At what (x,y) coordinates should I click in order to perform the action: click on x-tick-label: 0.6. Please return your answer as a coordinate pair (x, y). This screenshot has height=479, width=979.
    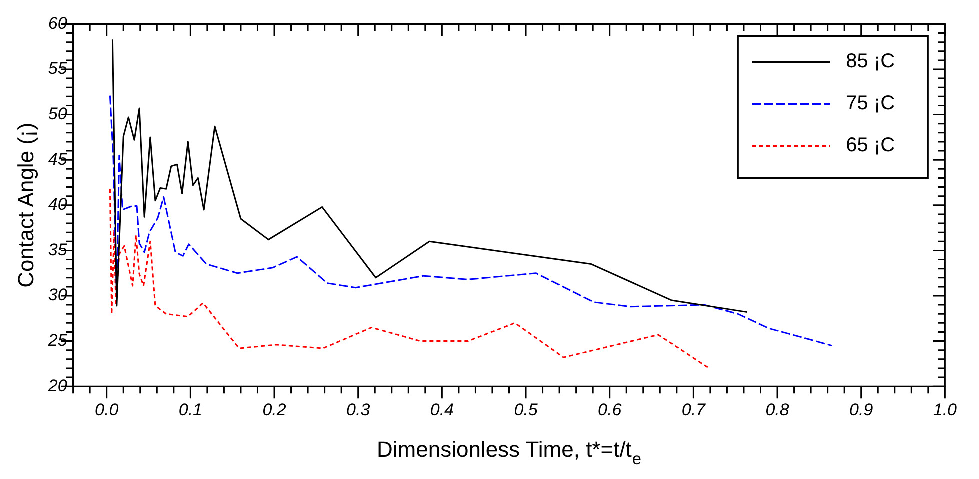
    Looking at the image, I should click on (610, 410).